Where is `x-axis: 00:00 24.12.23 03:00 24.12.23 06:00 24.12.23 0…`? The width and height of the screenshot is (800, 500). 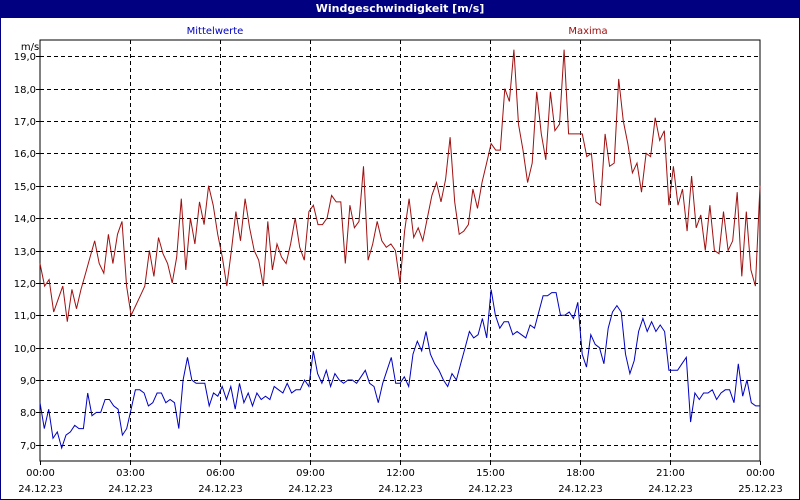
x-axis: 00:00 24.12.23 03:00 24.12.23 06:00 24.12.23 0… is located at coordinates (400, 478).